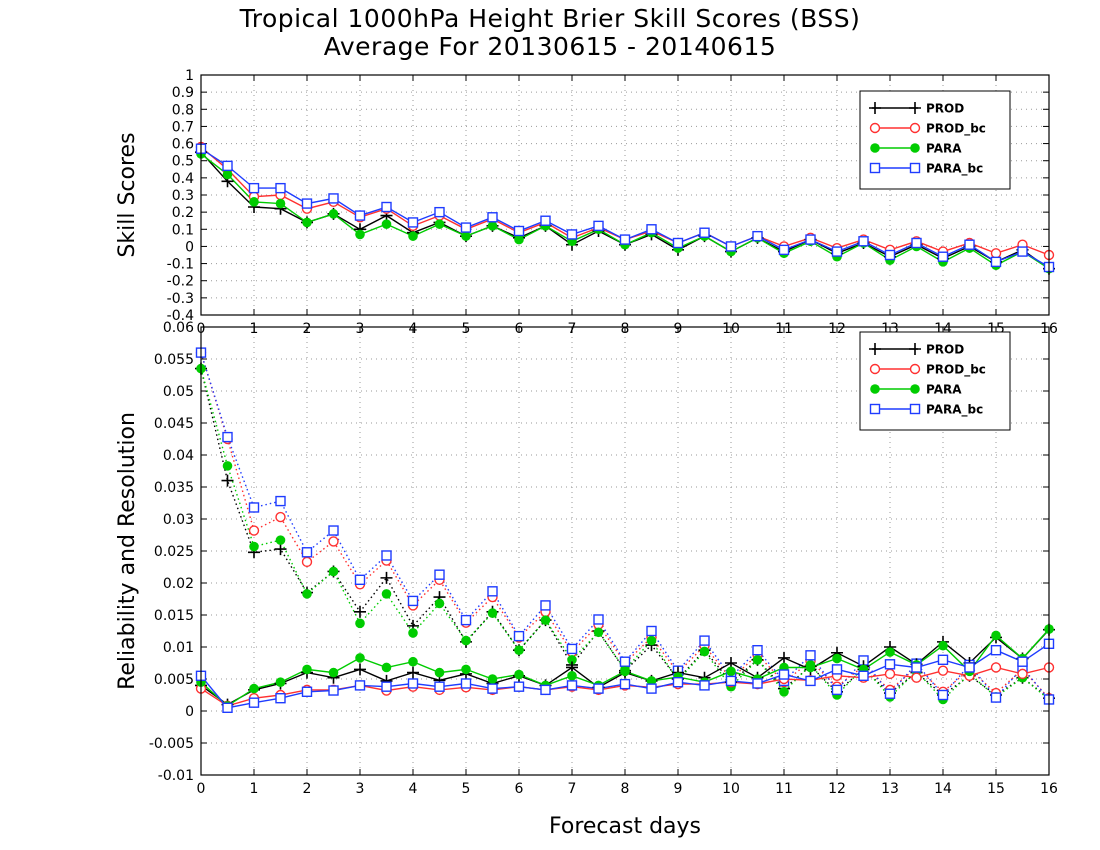 The width and height of the screenshot is (1100, 850). I want to click on legend-label: PROD, so click(945, 109).